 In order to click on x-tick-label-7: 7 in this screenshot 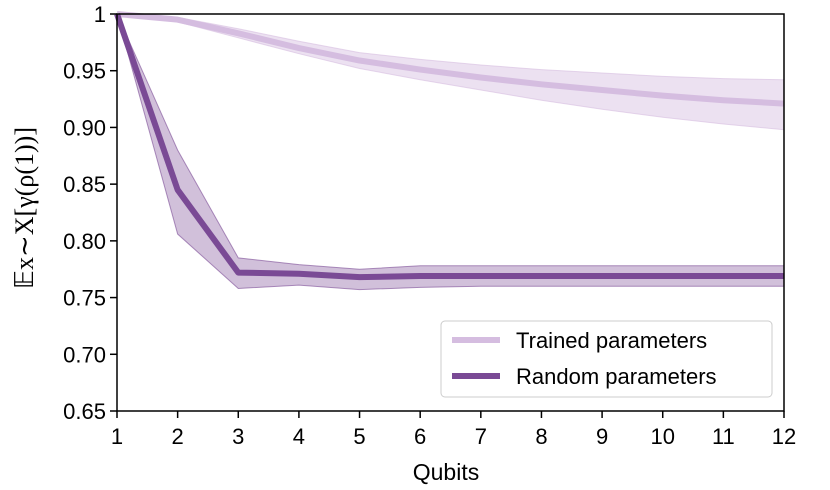, I will do `click(481, 436)`.